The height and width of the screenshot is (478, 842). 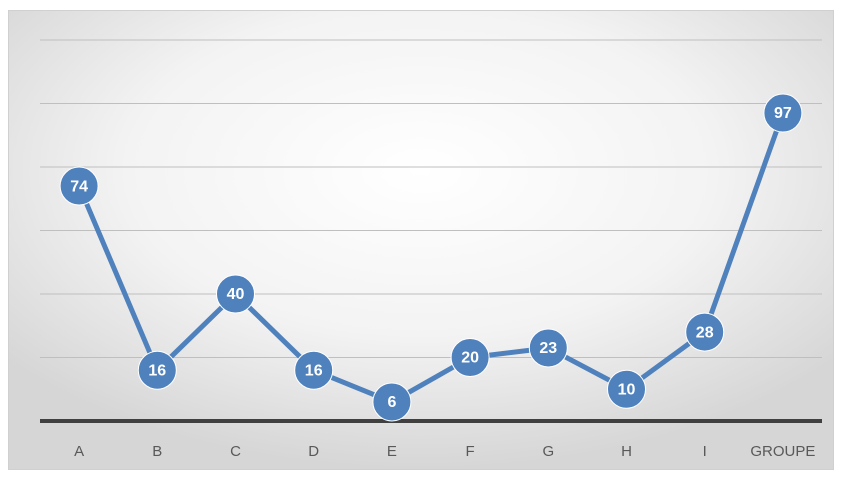 What do you see at coordinates (79, 451) in the screenshot?
I see `x-tick-label: A` at bounding box center [79, 451].